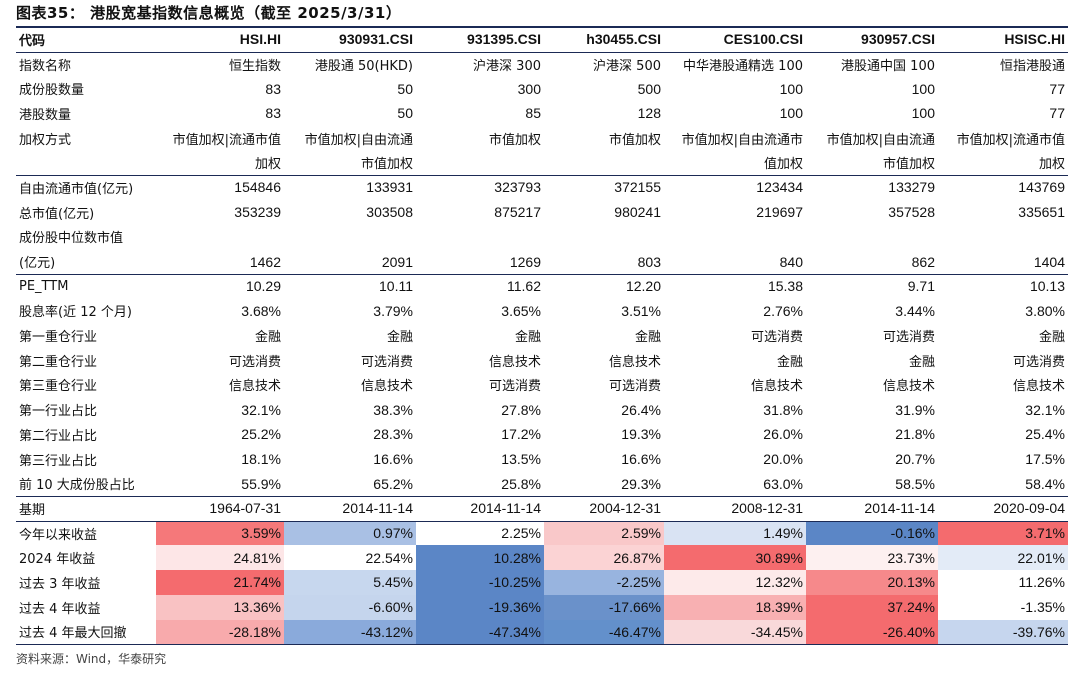 The height and width of the screenshot is (673, 1080). What do you see at coordinates (363, 66) in the screenshot?
I see `table-cell: 港股通 50(HKD)` at bounding box center [363, 66].